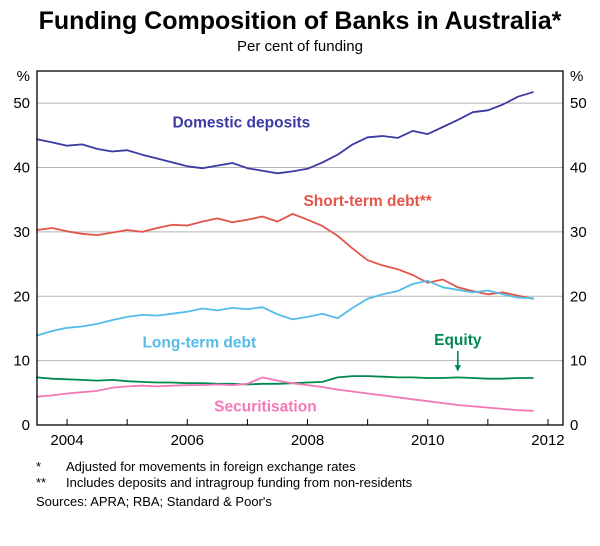 This screenshot has height=546, width=600. I want to click on footnote-1-marker: *, so click(39, 466).